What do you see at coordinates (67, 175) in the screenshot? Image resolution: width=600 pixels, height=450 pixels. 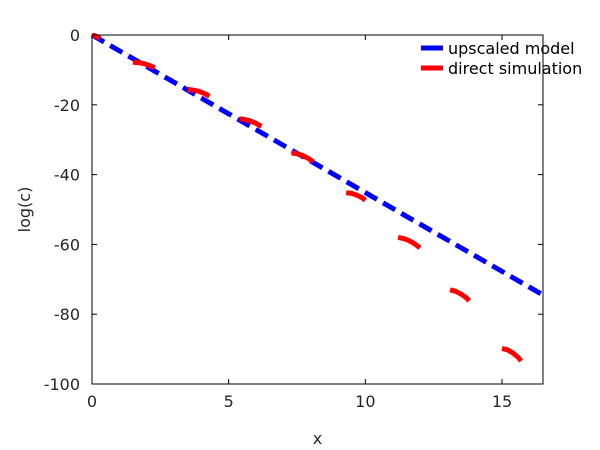 I see `y-tick-label: -40` at bounding box center [67, 175].